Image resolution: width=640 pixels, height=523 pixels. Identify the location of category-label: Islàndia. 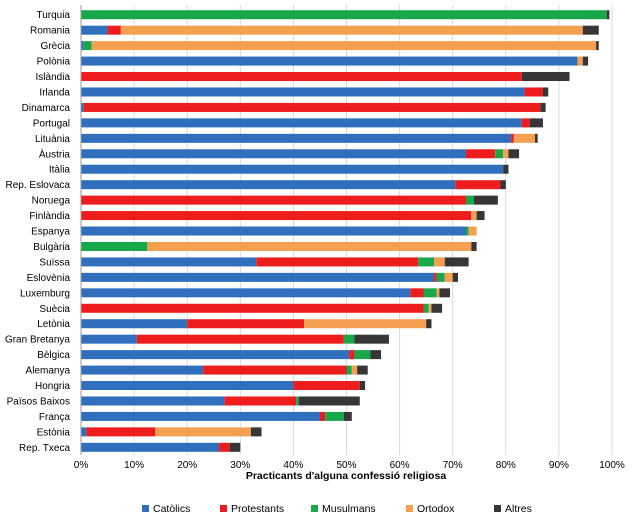
(53, 77).